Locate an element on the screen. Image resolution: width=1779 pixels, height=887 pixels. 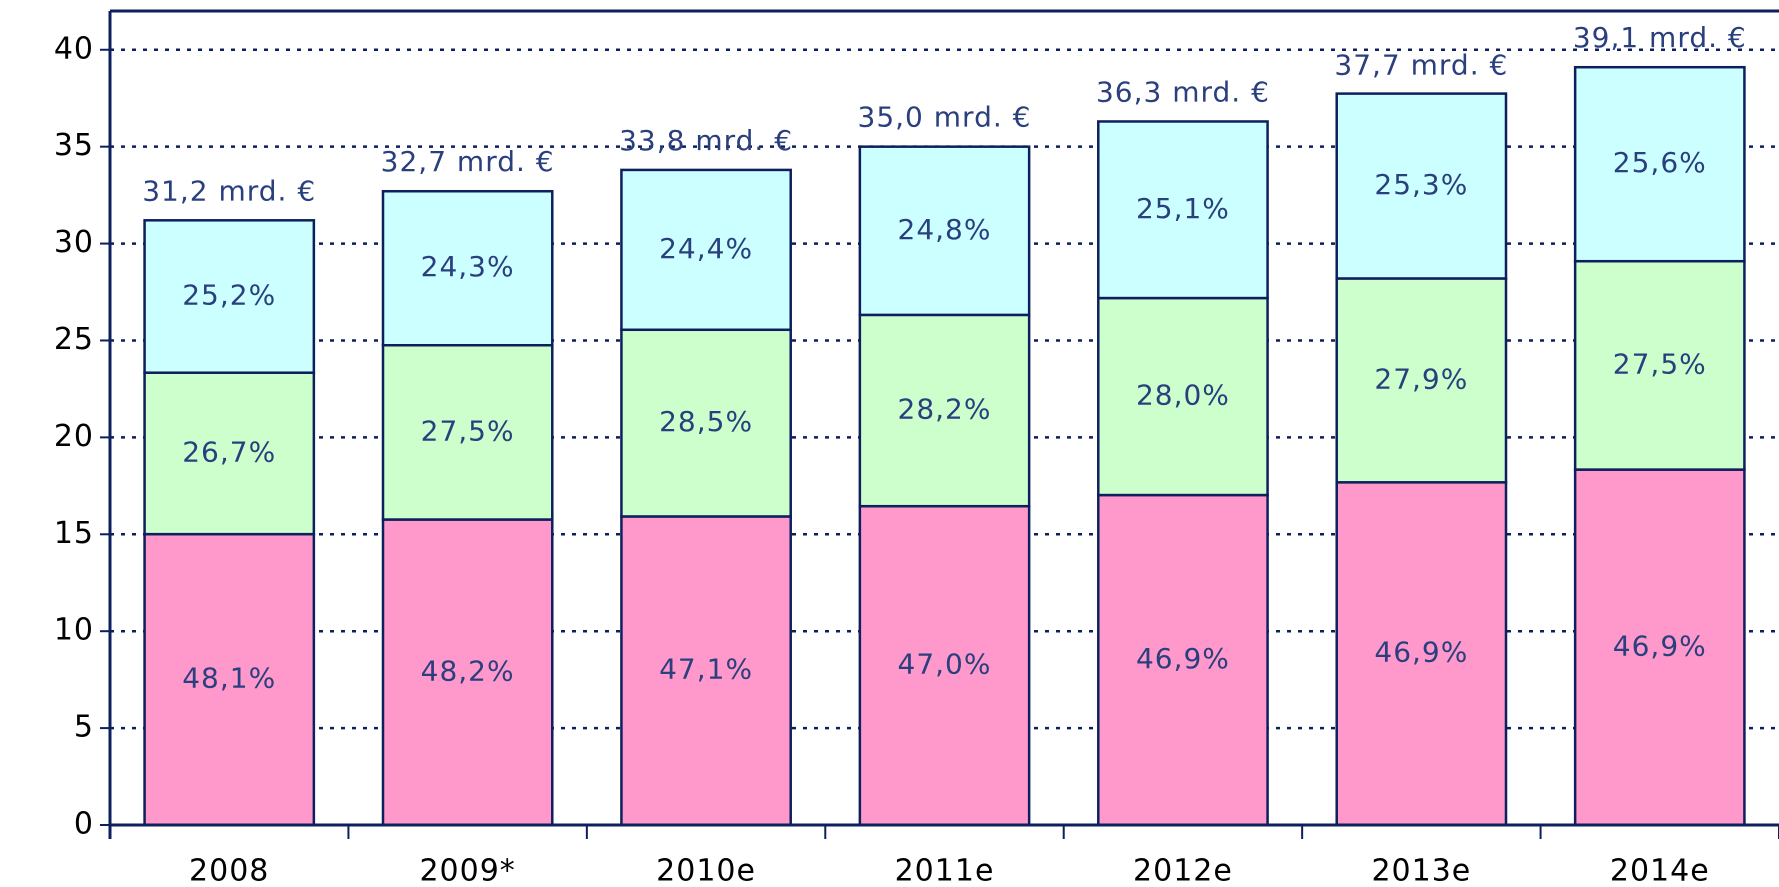
segment-label: 26,7% is located at coordinates (229, 451).